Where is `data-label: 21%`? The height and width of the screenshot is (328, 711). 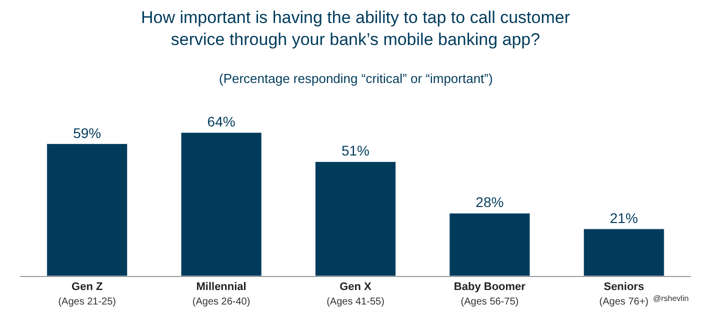
data-label: 21% is located at coordinates (624, 218).